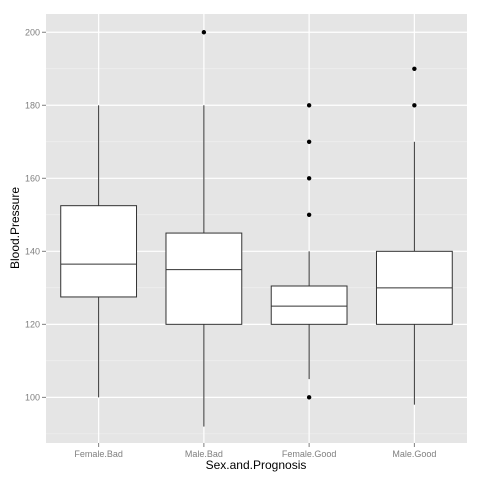 This screenshot has height=480, width=480. I want to click on y-axis-title: Blood.Pressure, so click(15, 228).